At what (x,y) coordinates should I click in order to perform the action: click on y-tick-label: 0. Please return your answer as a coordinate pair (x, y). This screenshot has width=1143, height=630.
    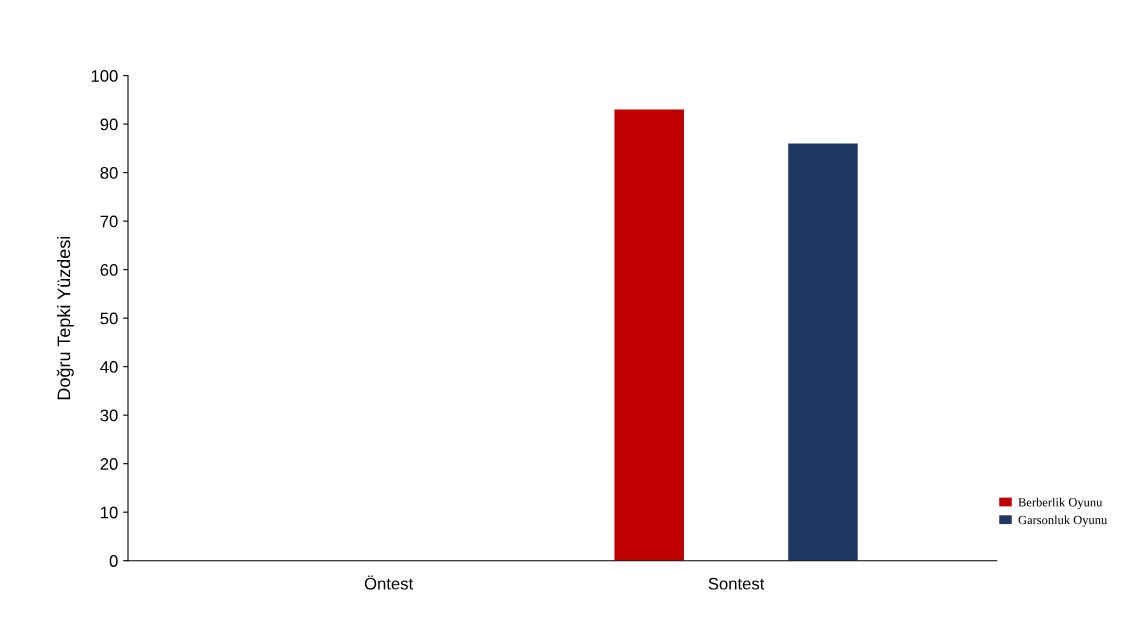
    Looking at the image, I should click on (113, 561).